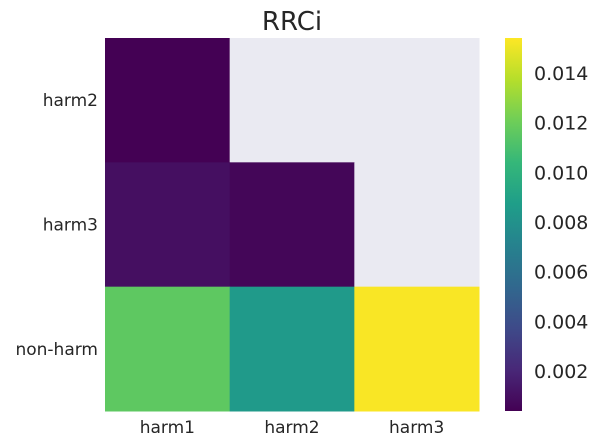 The width and height of the screenshot is (602, 446). Describe the element at coordinates (561, 372) in the screenshot. I see `colorbar-tick-label: 0.002` at that location.